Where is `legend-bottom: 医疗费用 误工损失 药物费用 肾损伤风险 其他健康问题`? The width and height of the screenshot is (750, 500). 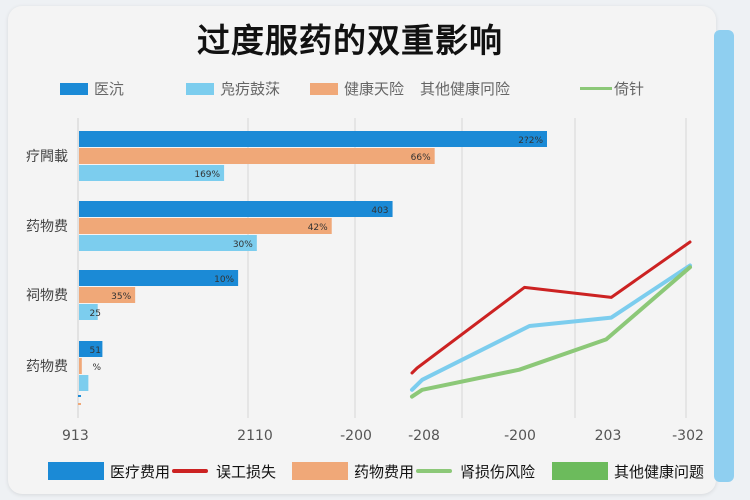 legend-bottom: 医疗费用 误工损失 药物费用 肾损伤风险 其他健康问题 is located at coordinates (378, 471).